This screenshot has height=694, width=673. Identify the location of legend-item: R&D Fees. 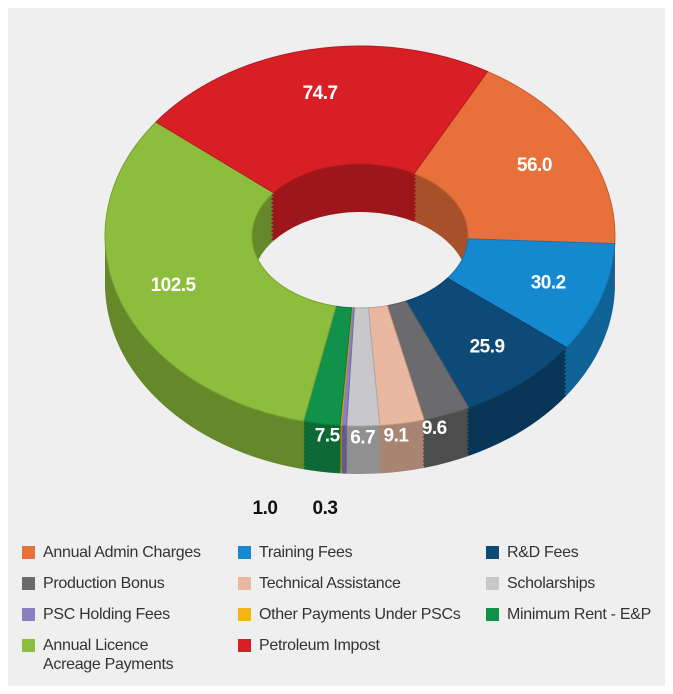
(532, 552).